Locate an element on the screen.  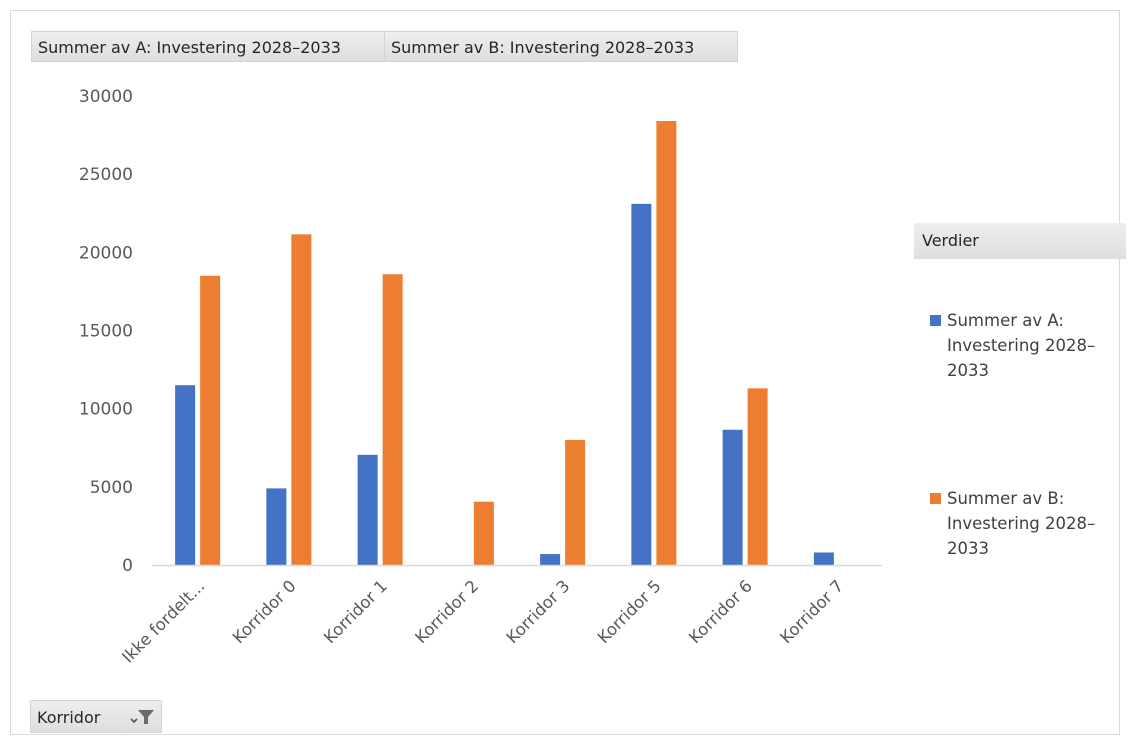
filter-dropdown-icon is located at coordinates (142, 717).